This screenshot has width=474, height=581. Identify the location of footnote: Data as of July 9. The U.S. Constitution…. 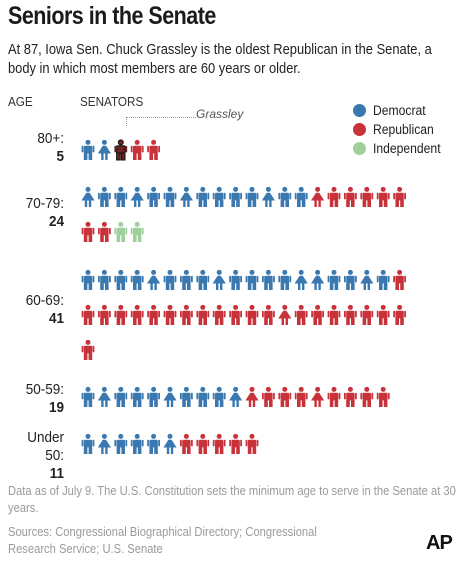
(232, 499).